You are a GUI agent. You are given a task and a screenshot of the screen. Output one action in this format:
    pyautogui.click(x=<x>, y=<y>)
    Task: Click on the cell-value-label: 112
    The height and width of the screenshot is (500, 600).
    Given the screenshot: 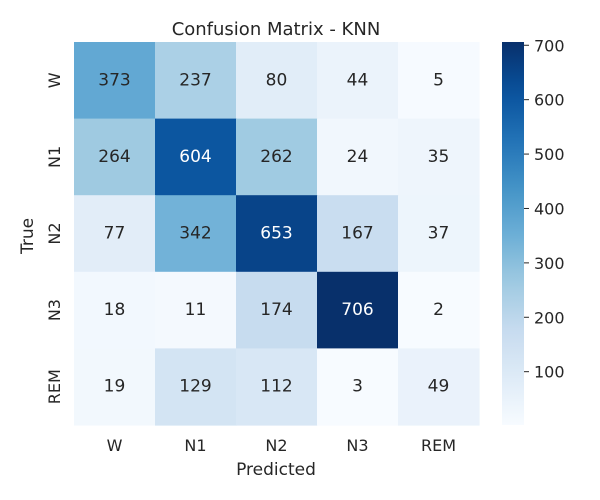 What is the action you would take?
    pyautogui.click(x=276, y=387)
    